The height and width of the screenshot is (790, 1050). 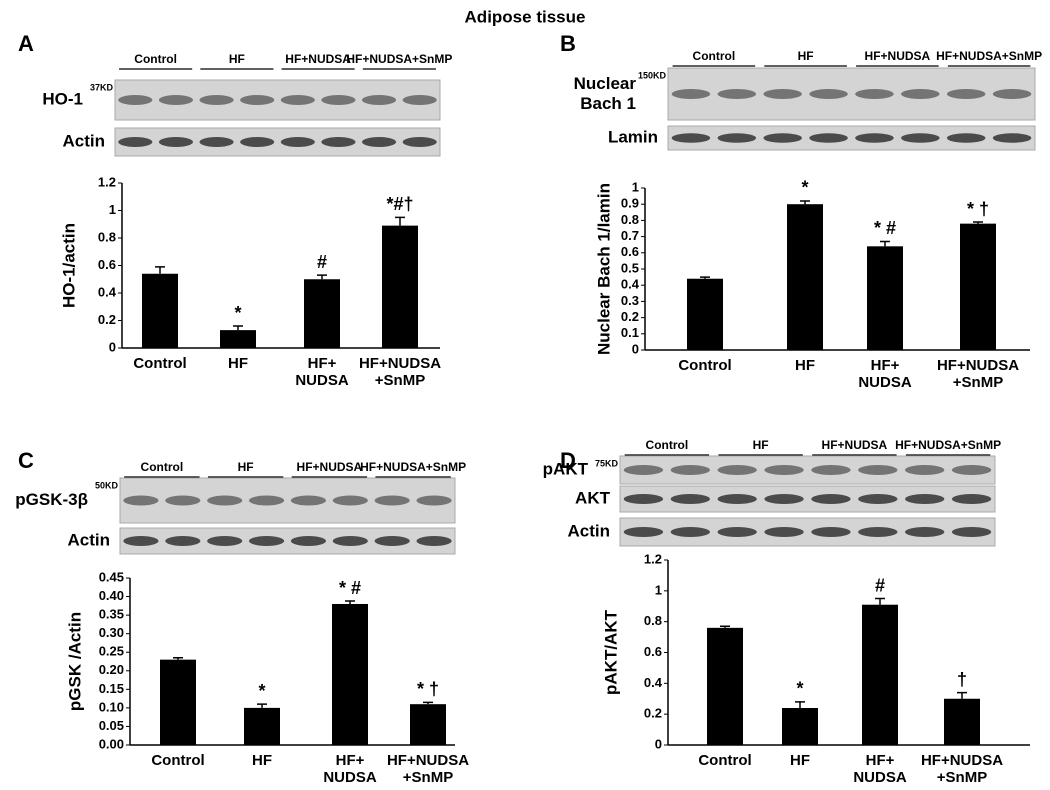 What do you see at coordinates (399, 204) in the screenshot?
I see `significance-mark: *#†` at bounding box center [399, 204].